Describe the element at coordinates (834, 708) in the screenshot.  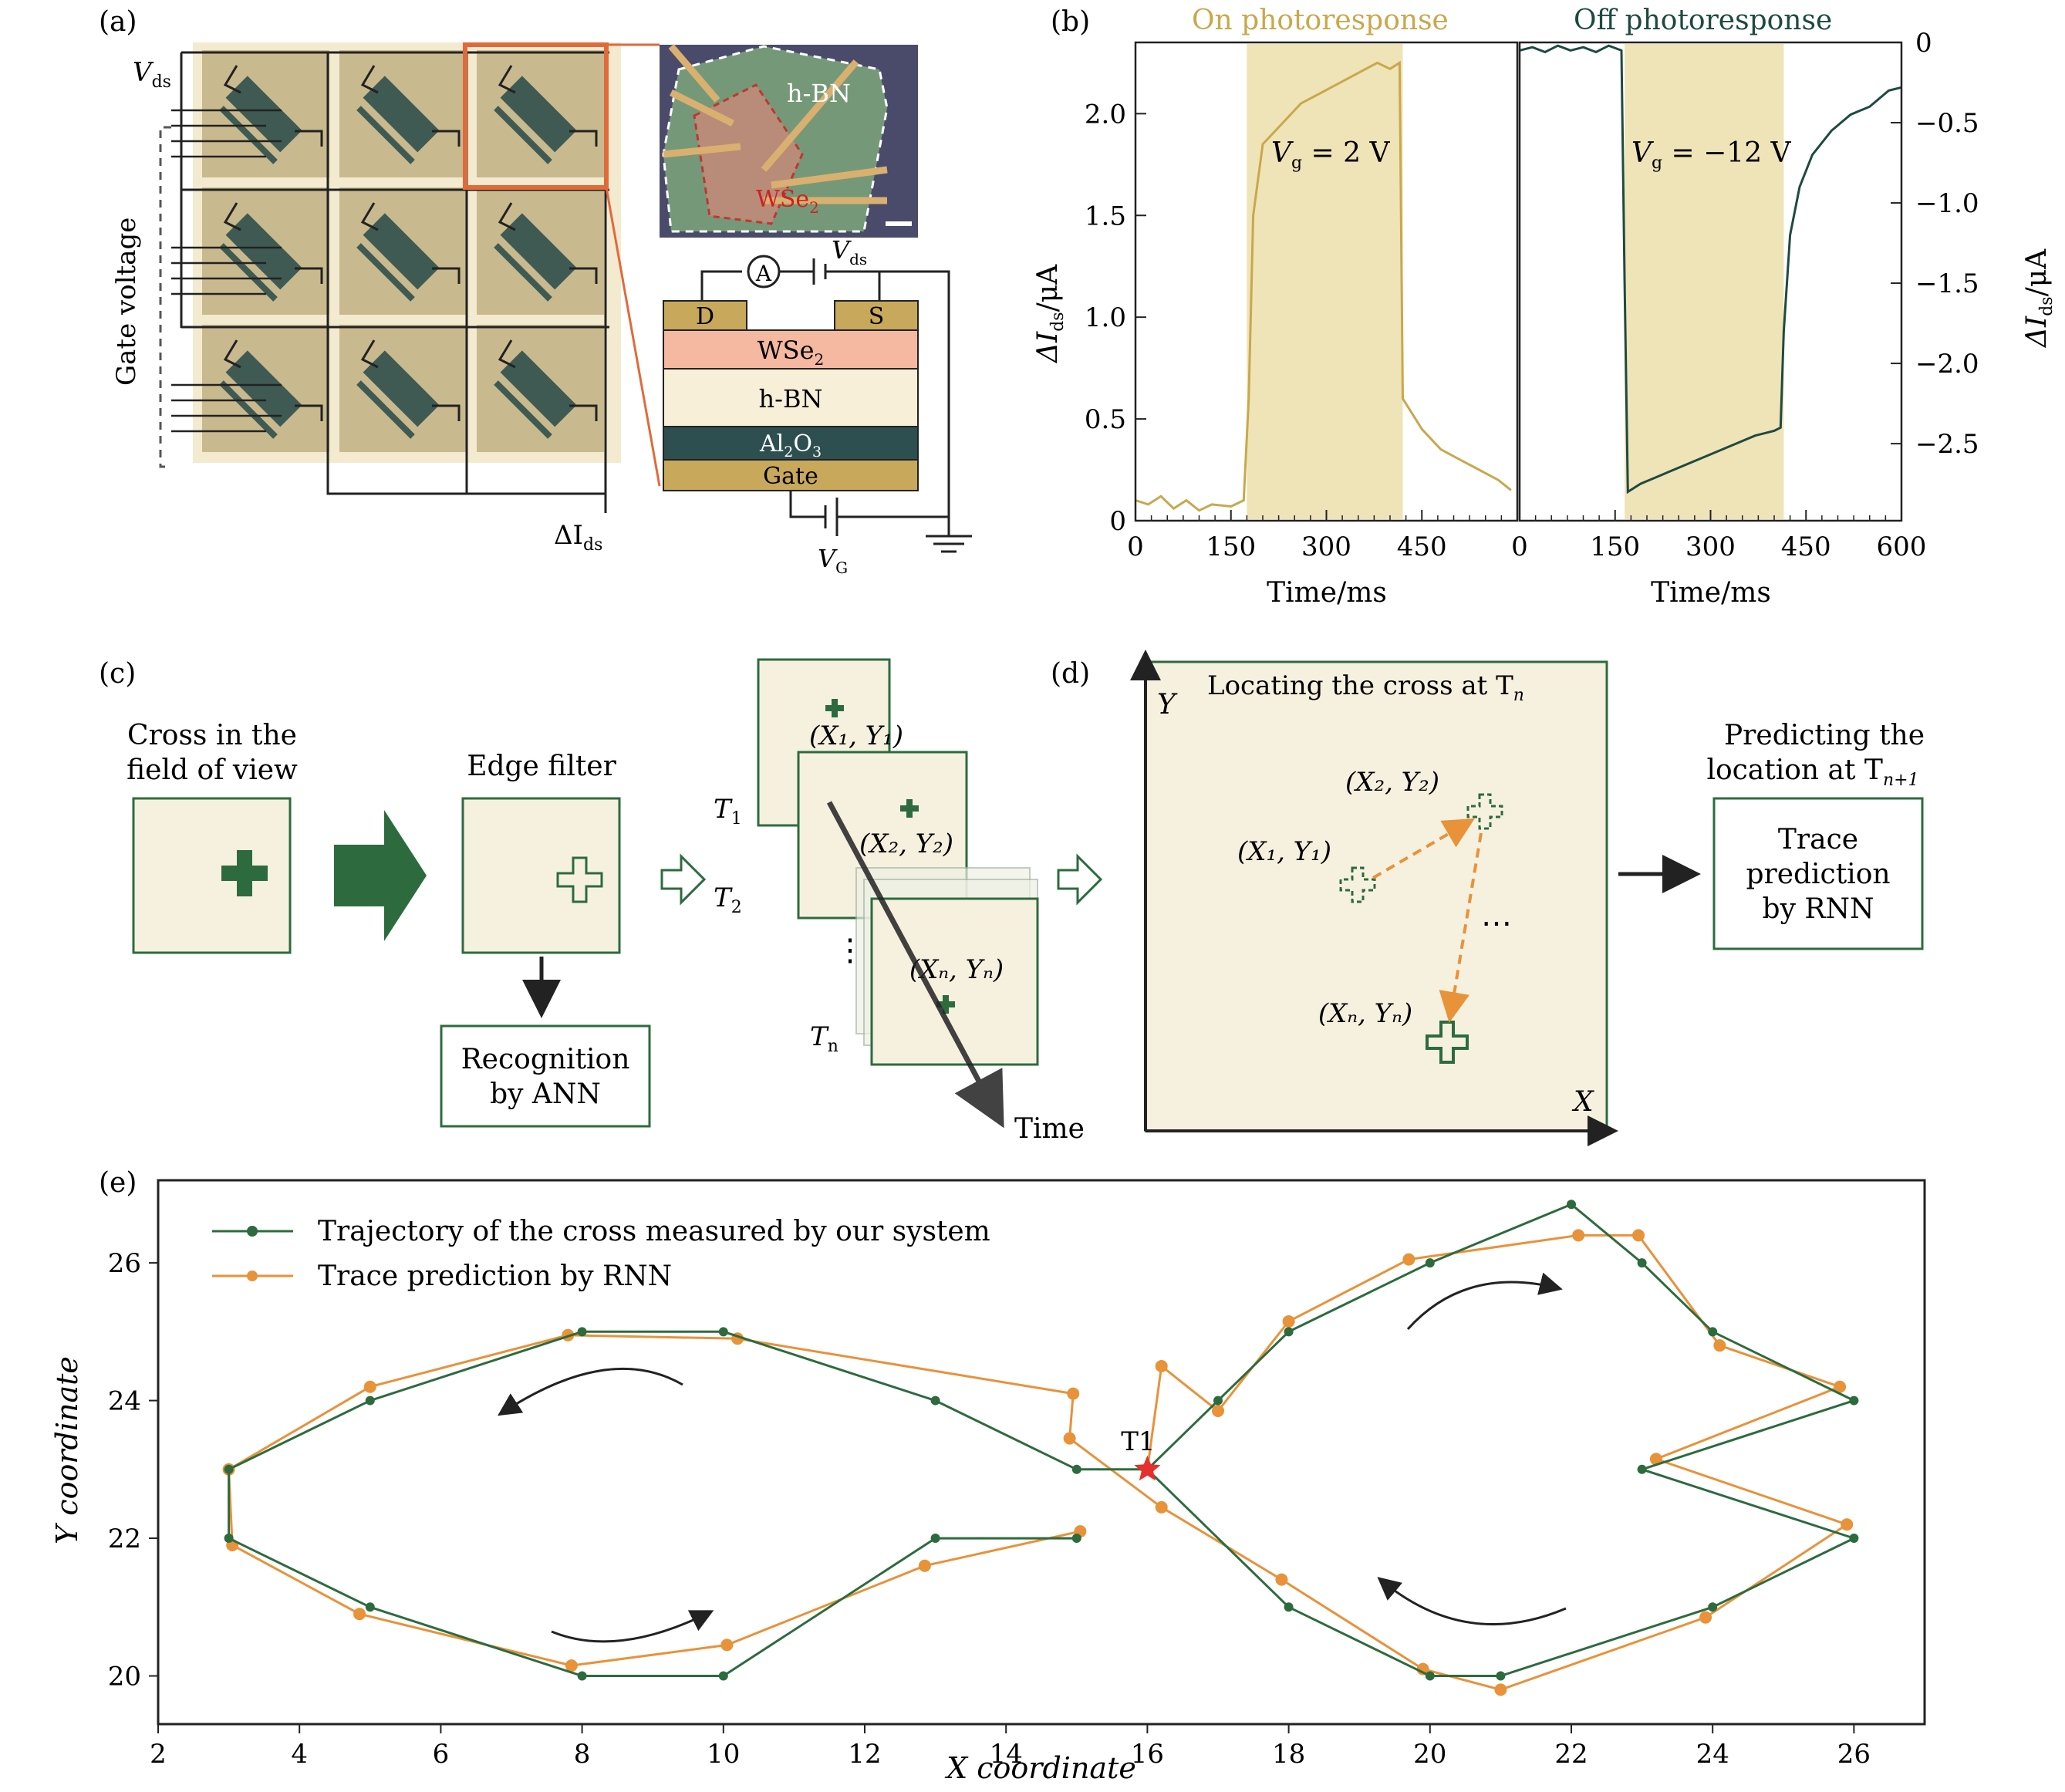
I see `frame-t1-cross-icon` at that location.